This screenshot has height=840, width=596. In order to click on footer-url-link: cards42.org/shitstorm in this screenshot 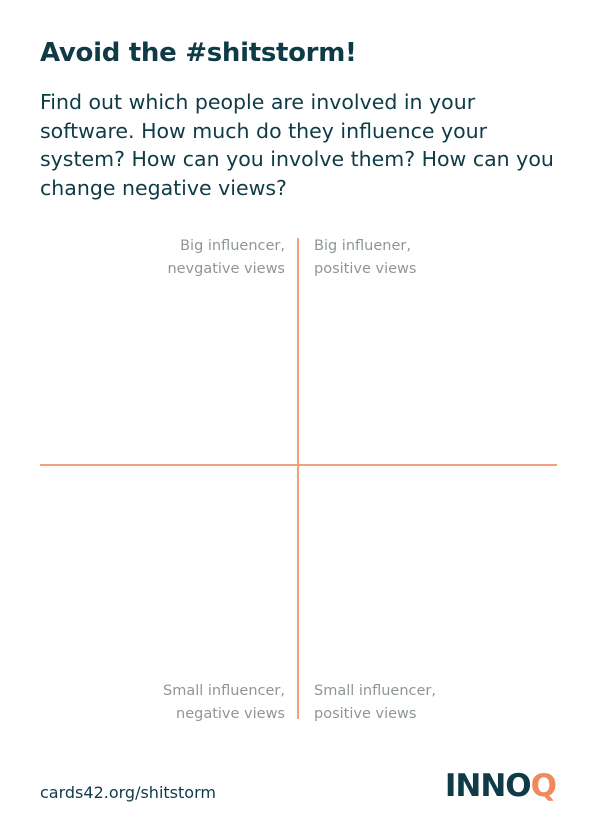, I will do `click(128, 792)`.